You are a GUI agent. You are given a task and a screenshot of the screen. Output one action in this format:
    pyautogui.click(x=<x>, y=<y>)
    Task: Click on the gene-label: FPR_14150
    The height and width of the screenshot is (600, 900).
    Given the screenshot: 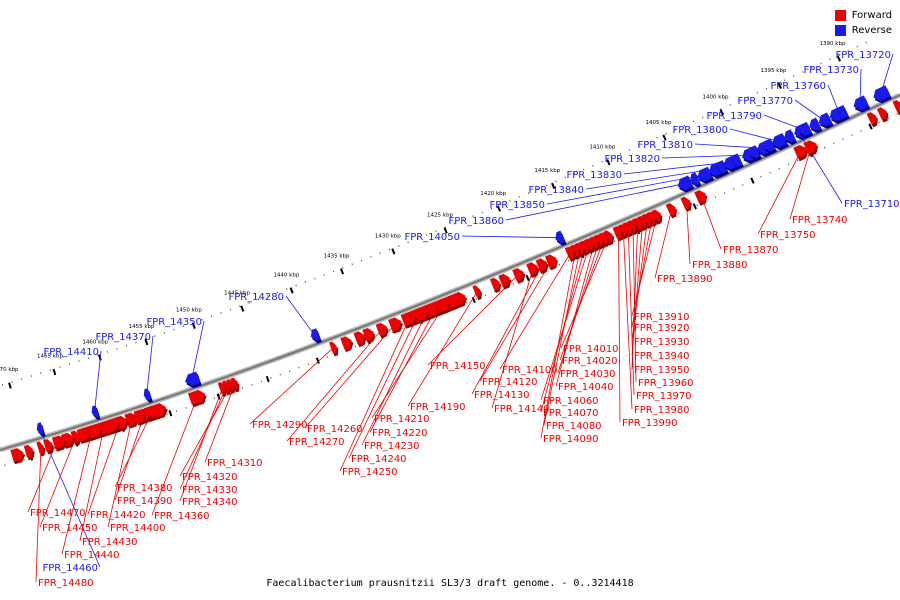 What is the action you would take?
    pyautogui.click(x=458, y=366)
    